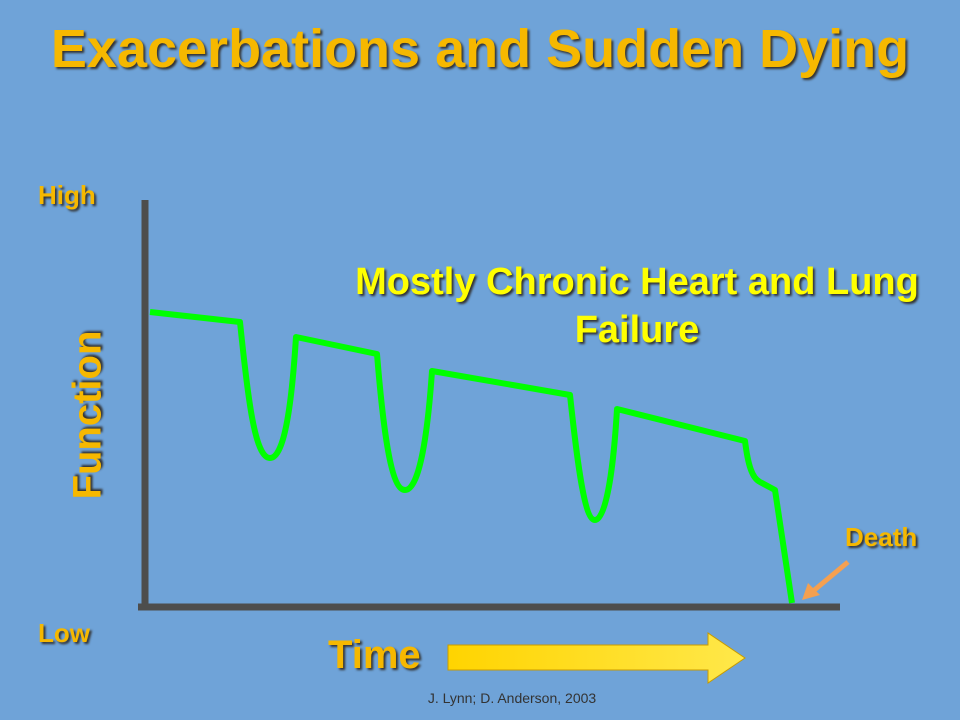  What do you see at coordinates (596, 658) in the screenshot?
I see `time-arrow` at bounding box center [596, 658].